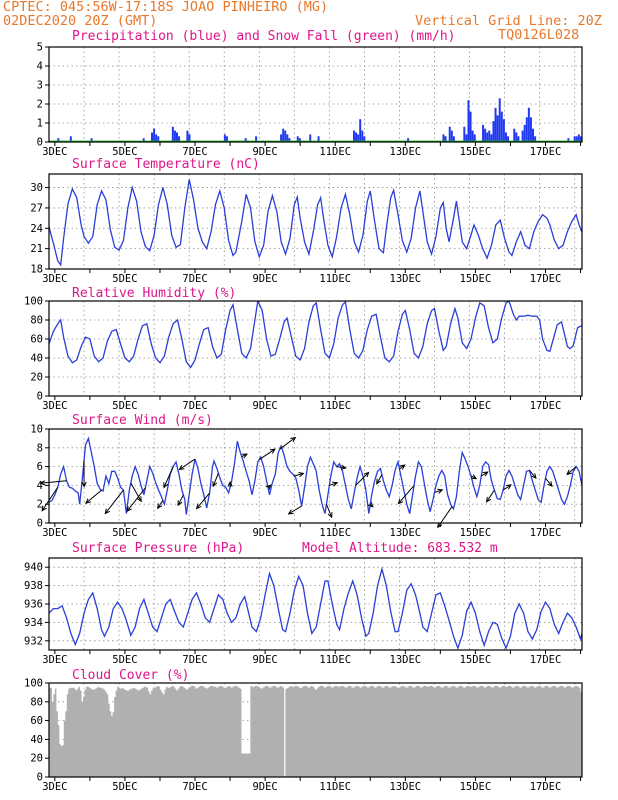  I want to click on precip-xtick-label: 13DEC, so click(406, 152).